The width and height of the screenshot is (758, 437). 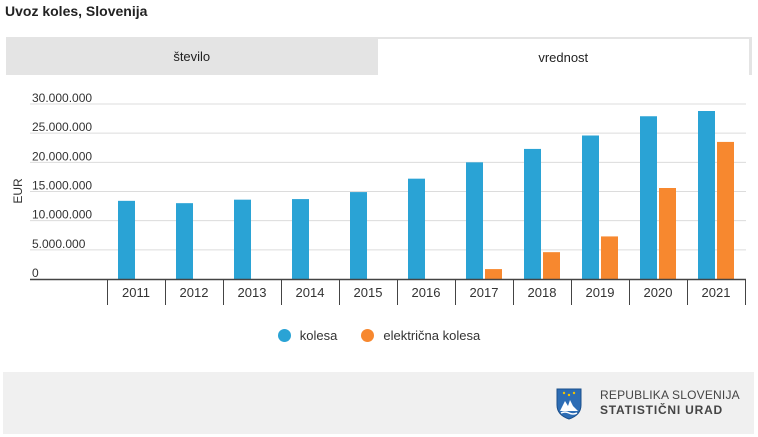 What do you see at coordinates (648, 197) in the screenshot?
I see `bar-kolesa-2020` at bounding box center [648, 197].